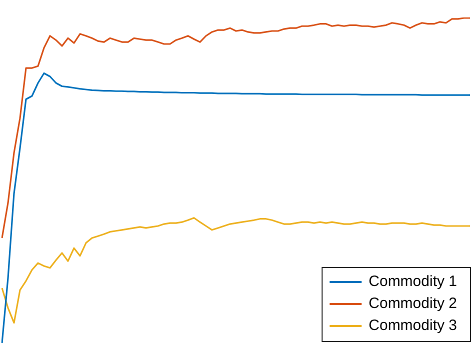 This screenshot has width=474, height=345. I want to click on legend-label: Commodity 2, so click(412, 303).